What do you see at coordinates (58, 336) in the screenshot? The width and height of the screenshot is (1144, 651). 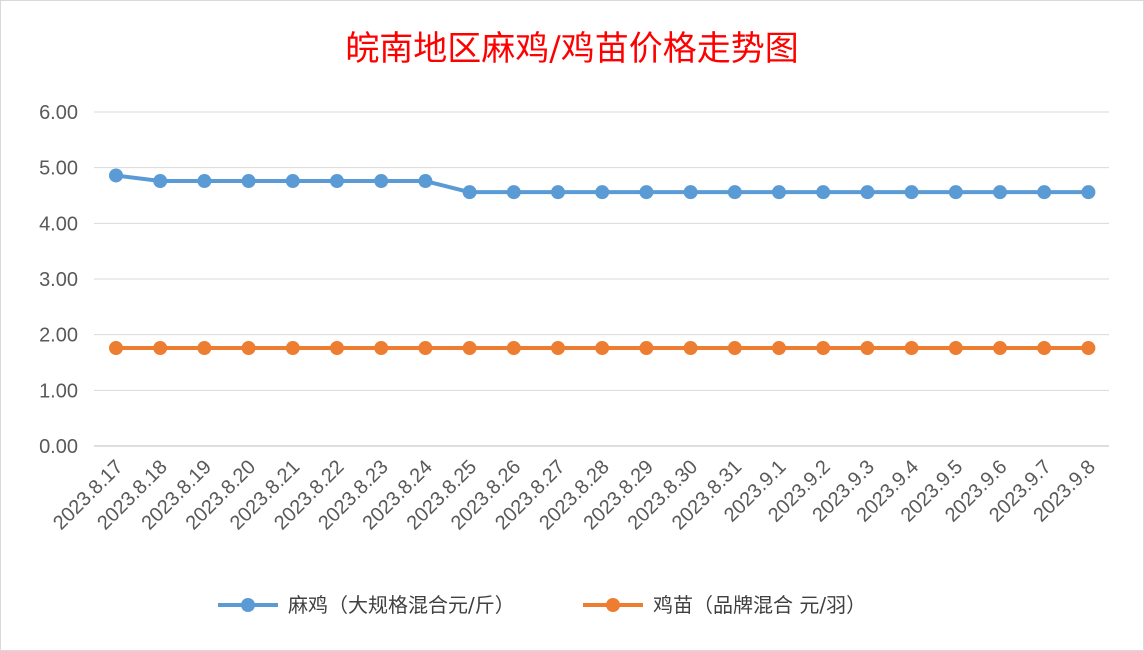 I see `y-tick-label: 2.00` at bounding box center [58, 336].